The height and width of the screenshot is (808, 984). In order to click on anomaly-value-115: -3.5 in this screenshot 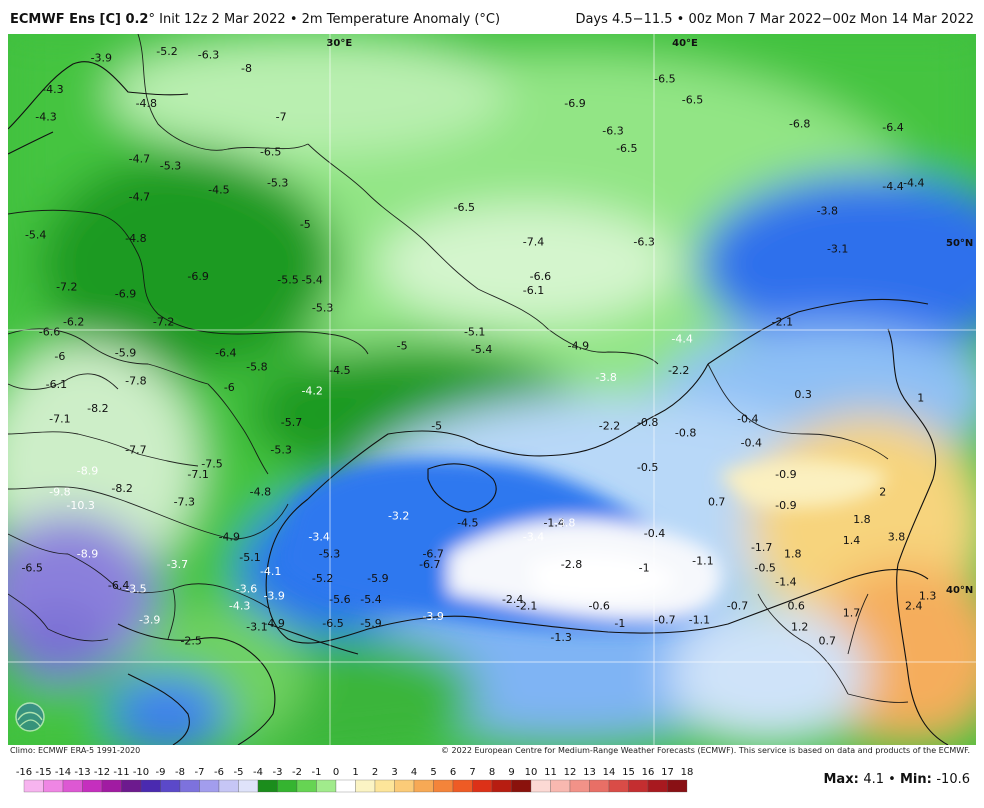, I will do `click(135, 588)`.